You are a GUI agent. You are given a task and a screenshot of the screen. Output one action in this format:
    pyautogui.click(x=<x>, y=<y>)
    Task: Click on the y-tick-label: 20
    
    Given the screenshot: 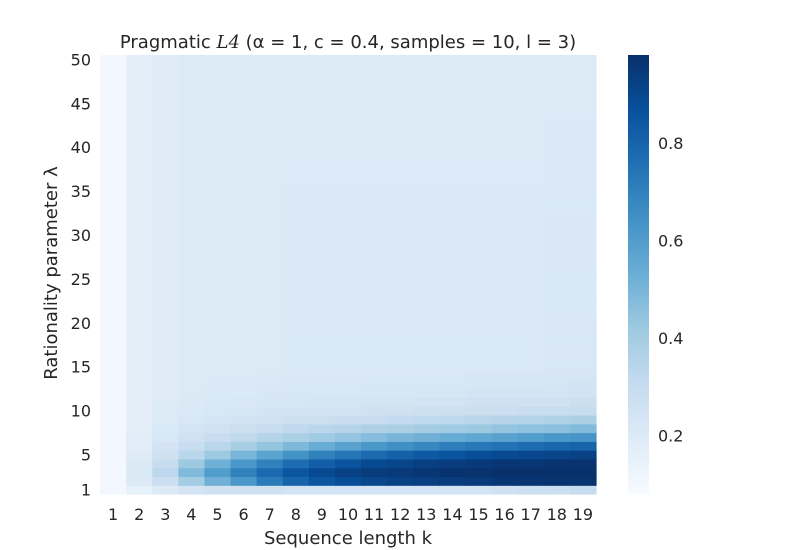 What is the action you would take?
    pyautogui.click(x=81, y=323)
    